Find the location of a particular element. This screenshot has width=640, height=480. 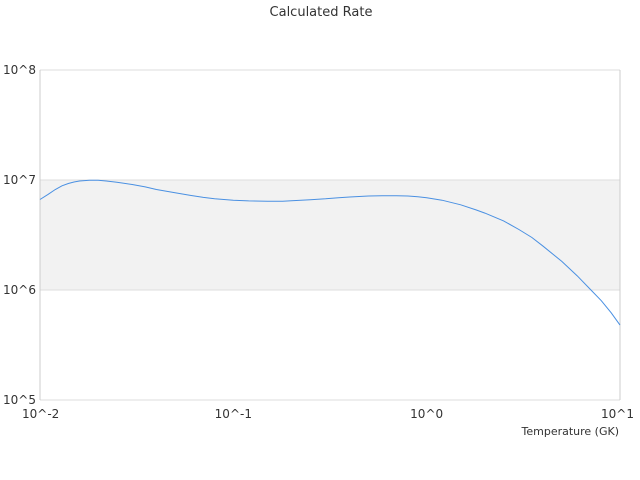

chart-title: Calculated Rate is located at coordinates (321, 12).